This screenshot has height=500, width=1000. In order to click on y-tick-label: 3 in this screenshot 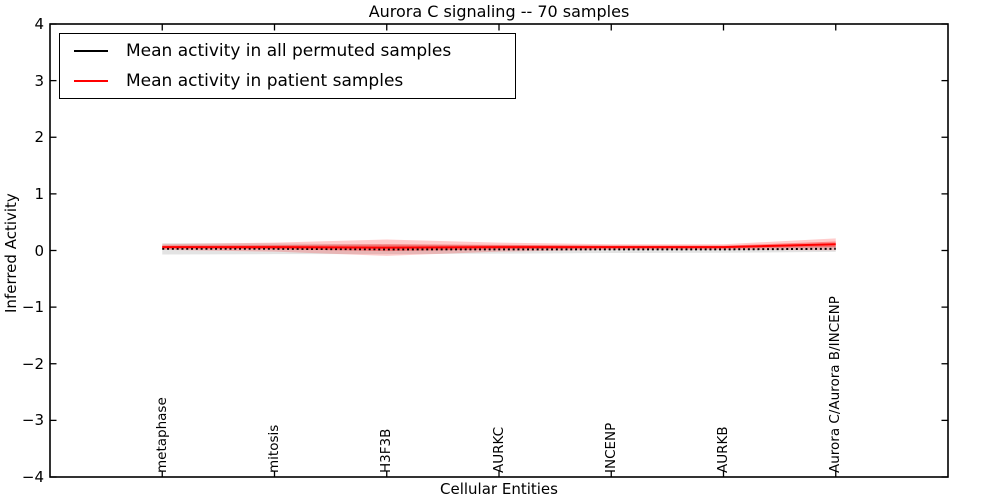, I will do `click(39, 80)`.